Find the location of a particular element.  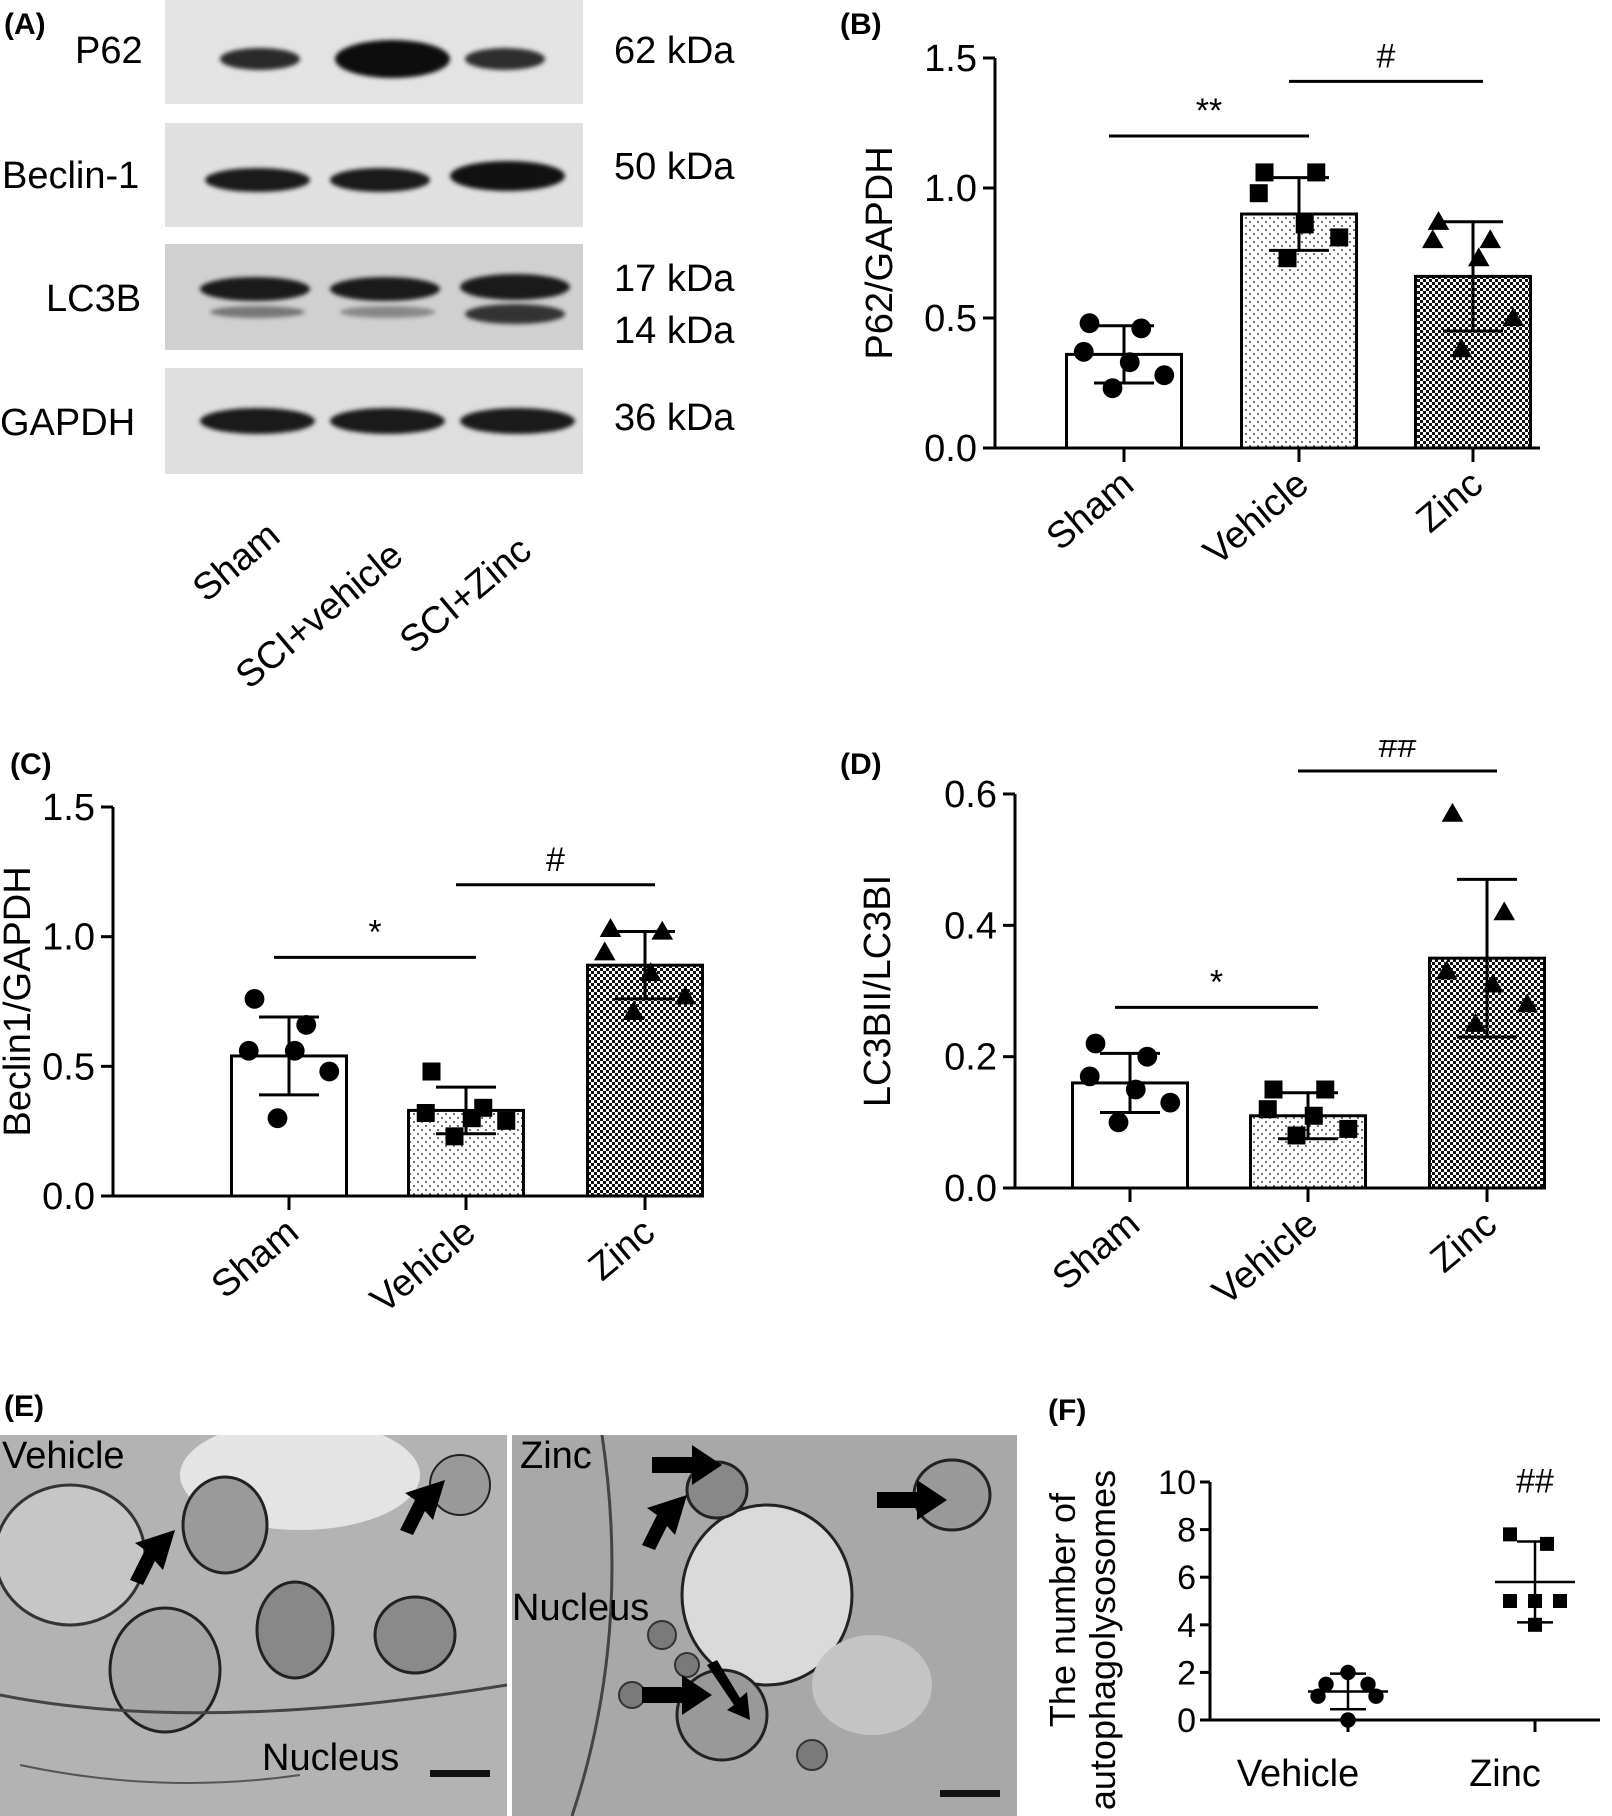

y-axis-label: LC3BII/LC3BI is located at coordinates (878, 991).